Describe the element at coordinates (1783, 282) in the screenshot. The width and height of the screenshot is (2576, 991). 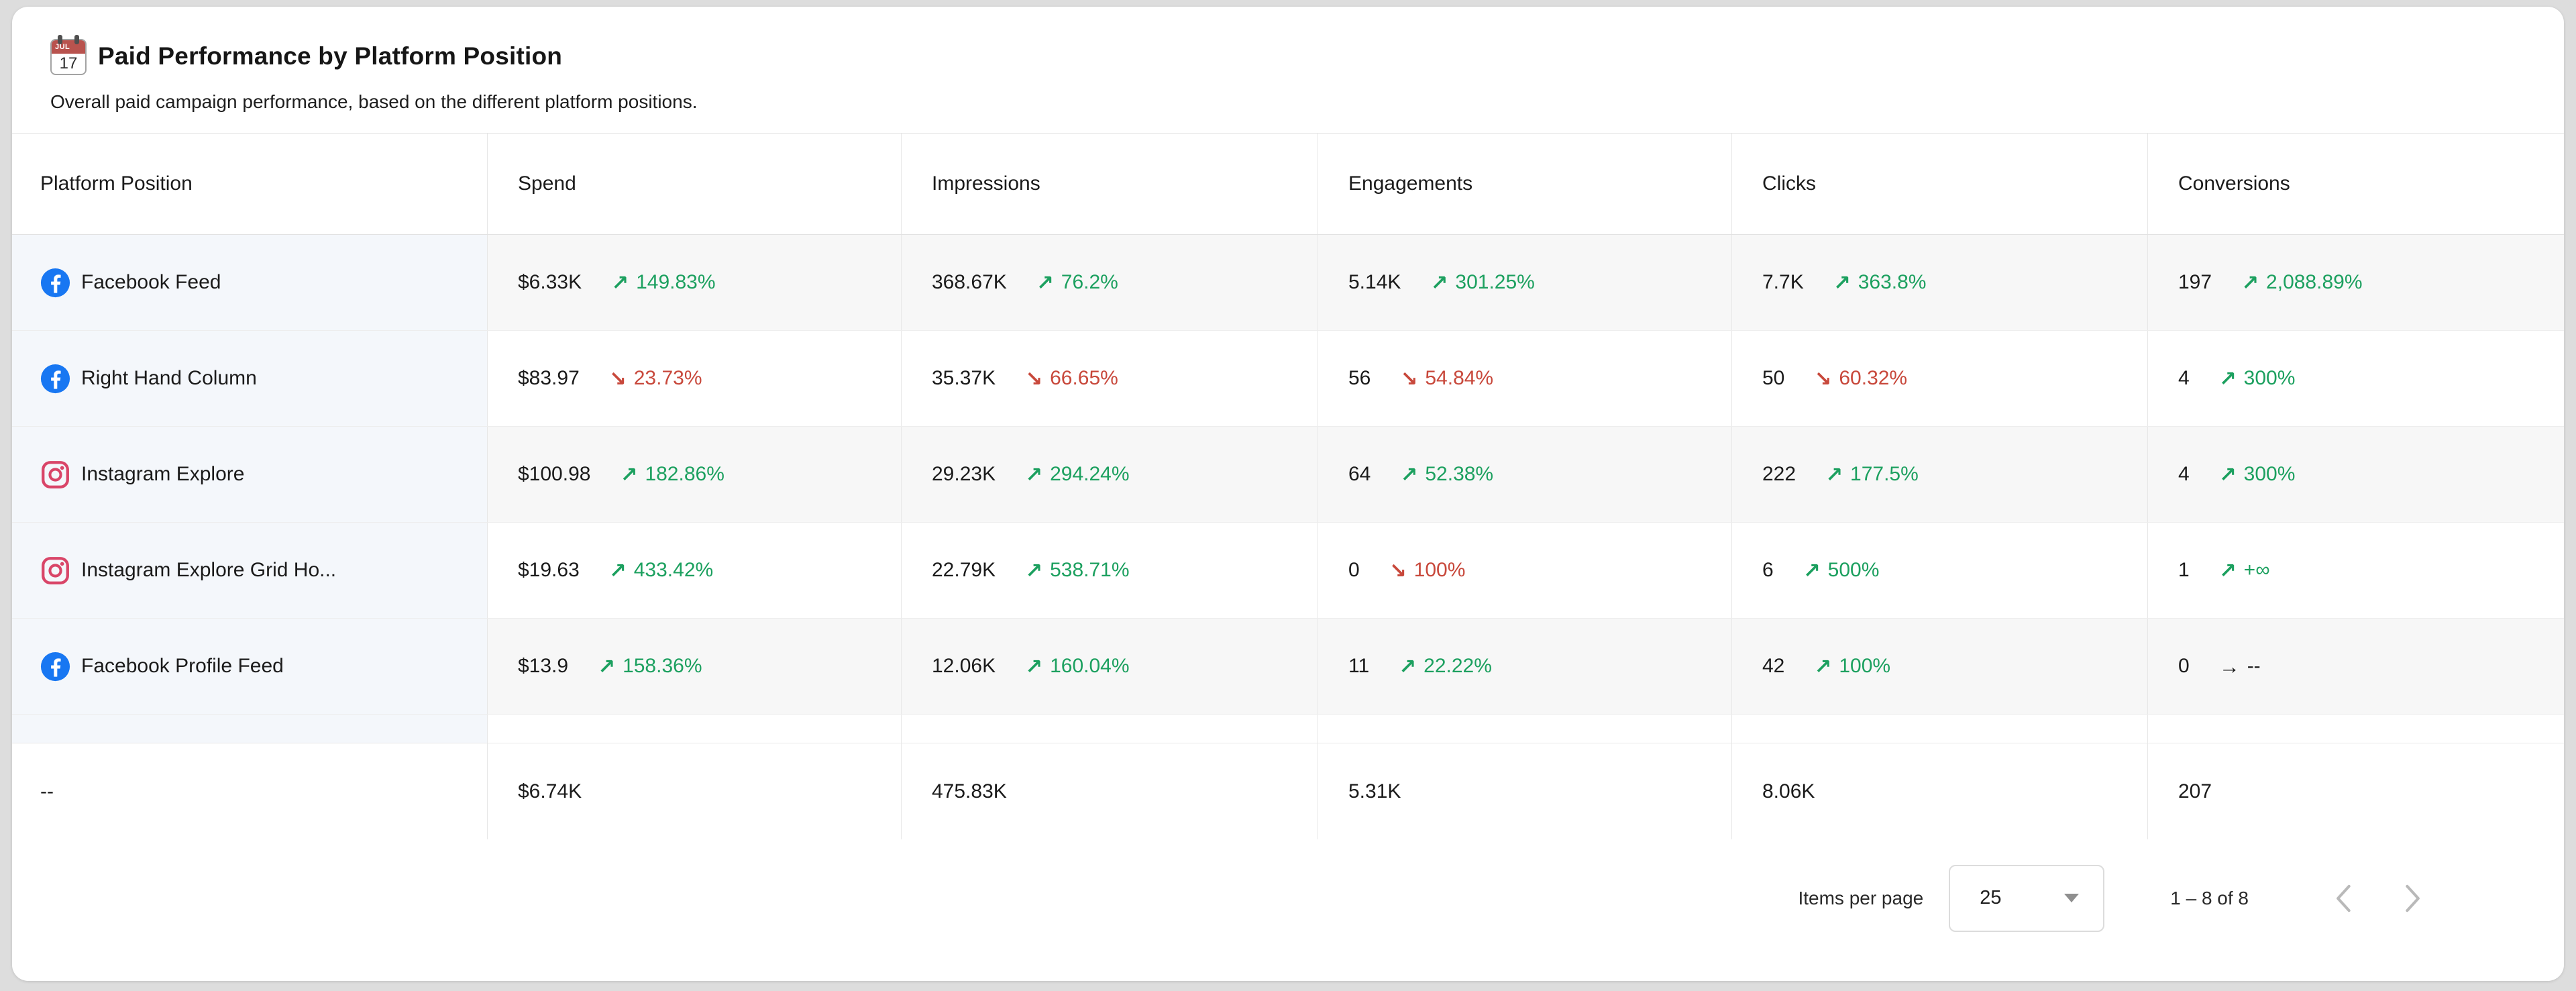
I see `metric-value: 7.7K` at that location.